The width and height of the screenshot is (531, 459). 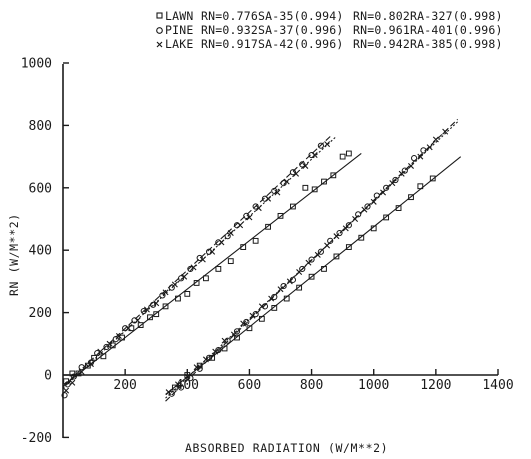 I want to click on x-tick-label: 1000, so click(x=373, y=385).